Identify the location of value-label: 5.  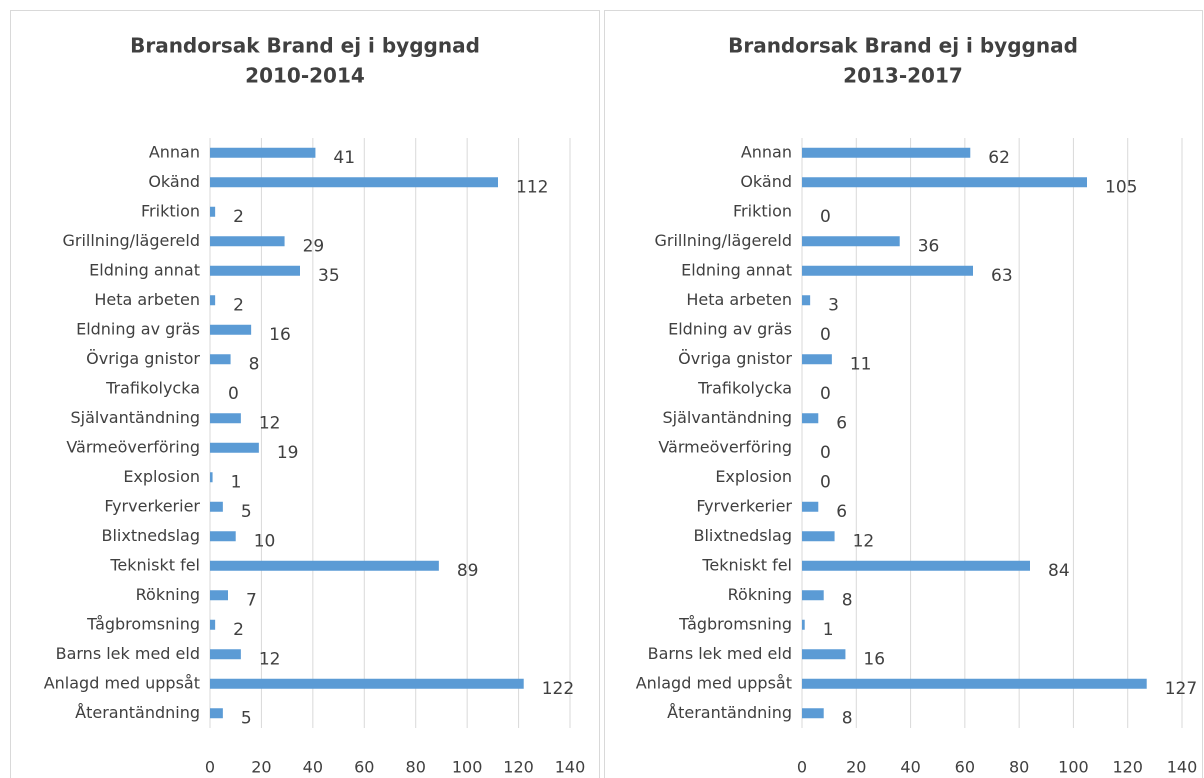
(246, 718).